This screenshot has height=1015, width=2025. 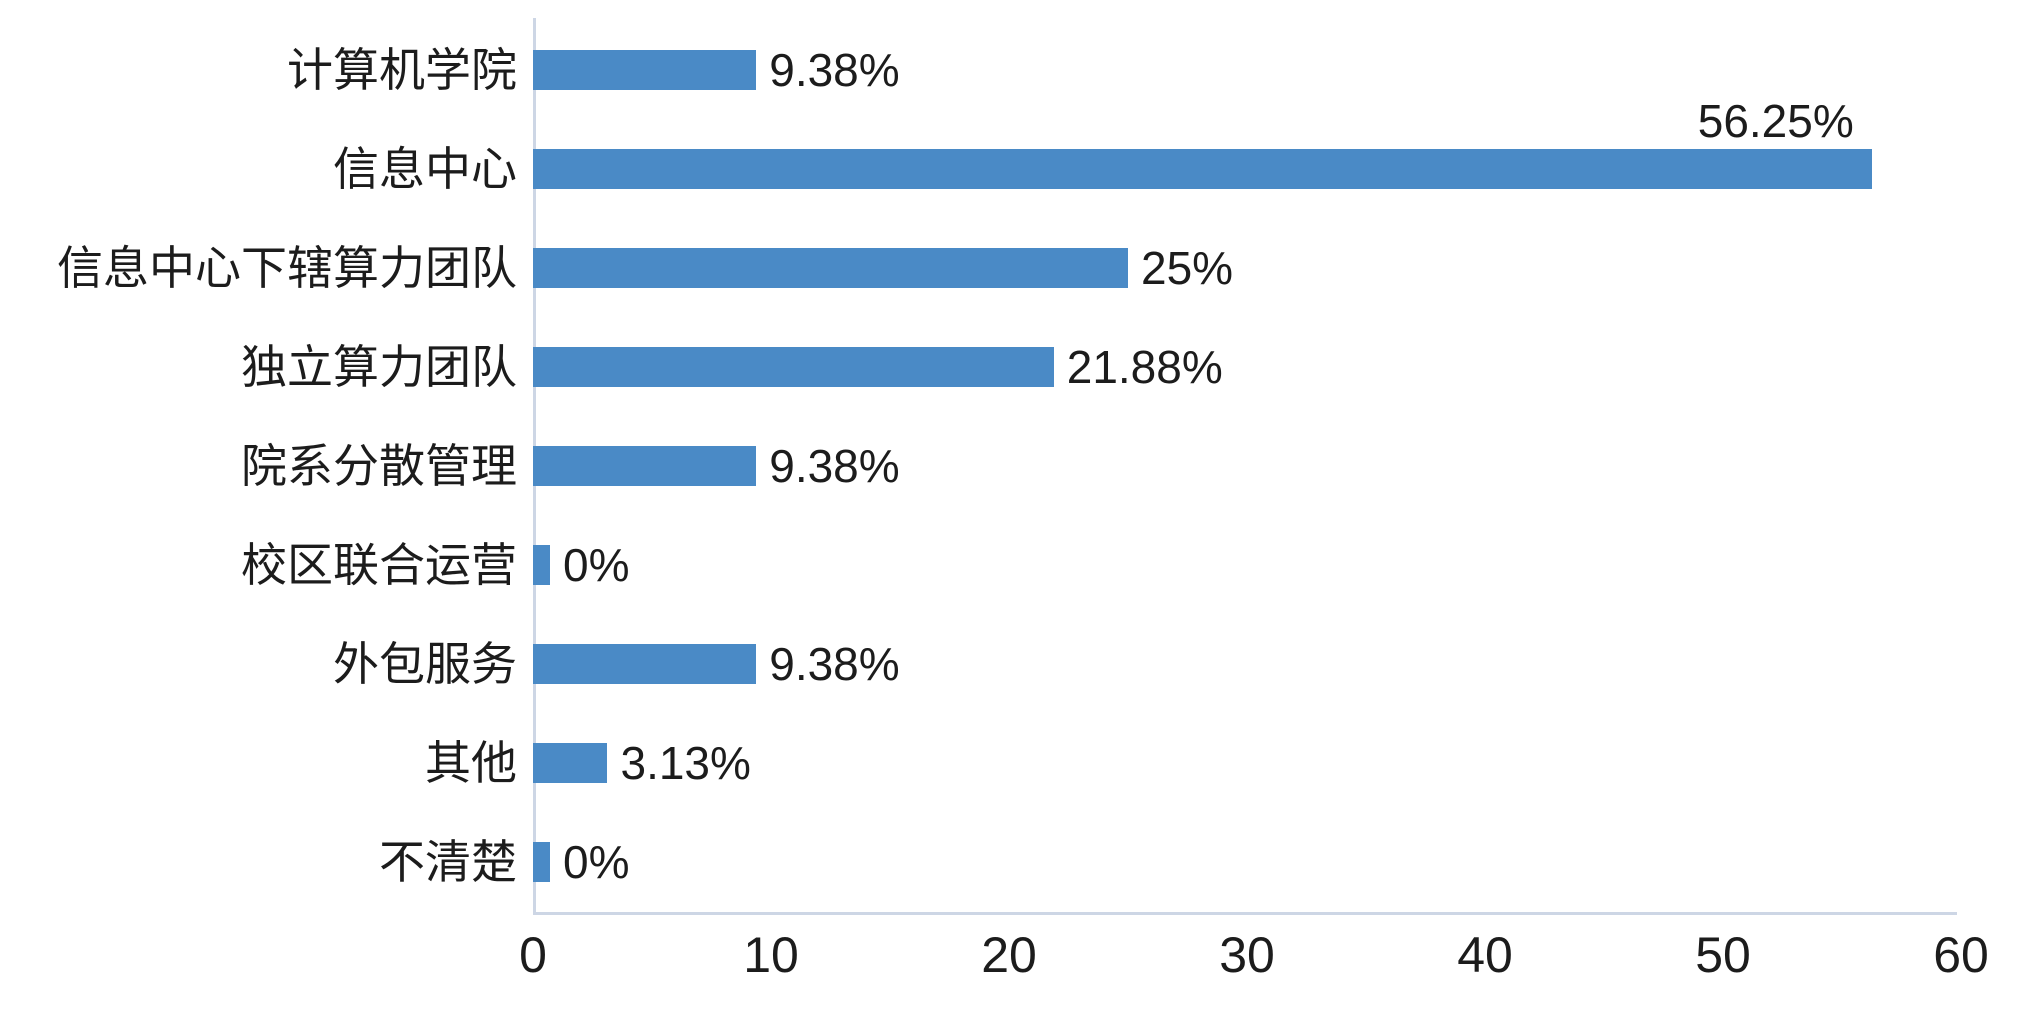 What do you see at coordinates (771, 955) in the screenshot?
I see `x-tick-label: 10` at bounding box center [771, 955].